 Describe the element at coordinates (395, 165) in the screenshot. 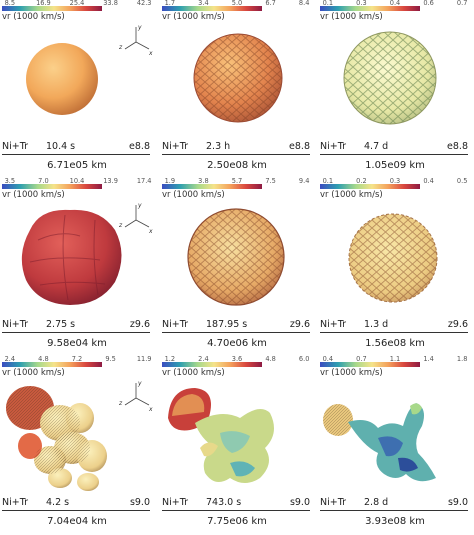

I see `scale-label: 1.05e09 km` at that location.